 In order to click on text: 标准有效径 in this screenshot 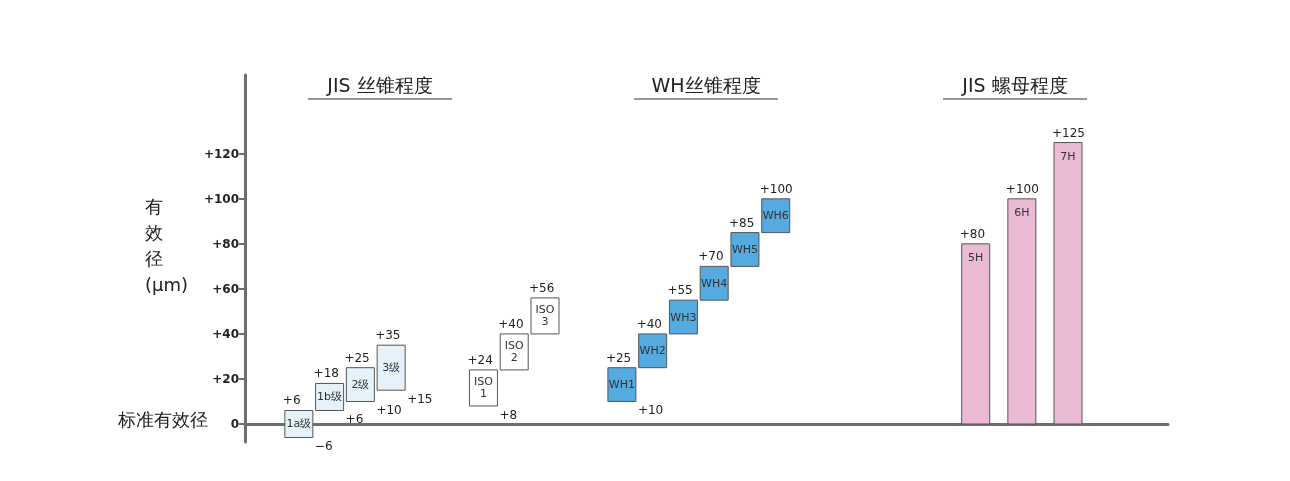, I will do `click(162, 420)`.